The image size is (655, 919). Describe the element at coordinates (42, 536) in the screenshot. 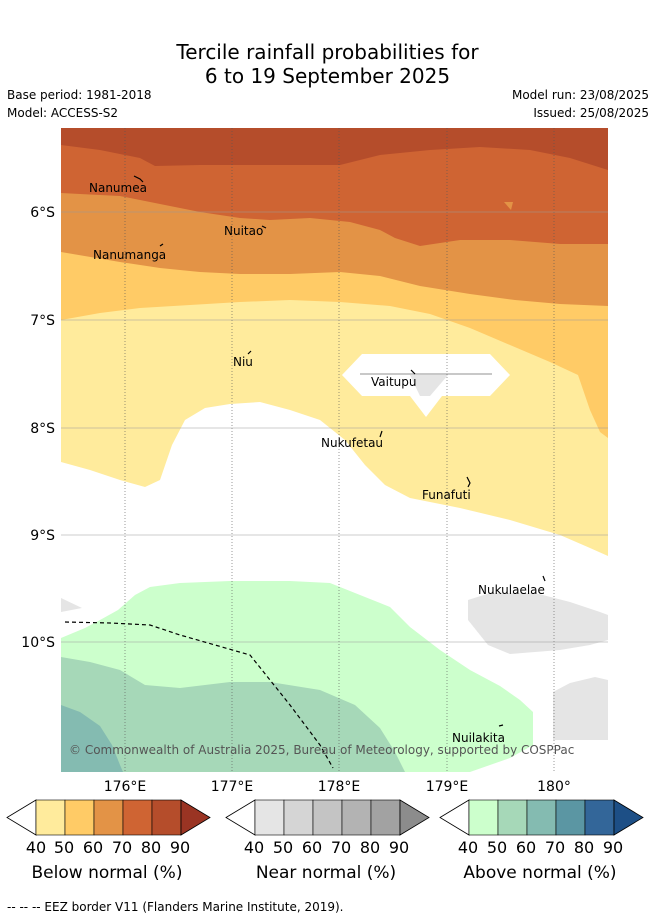

I see `lat-label: 9°S` at that location.